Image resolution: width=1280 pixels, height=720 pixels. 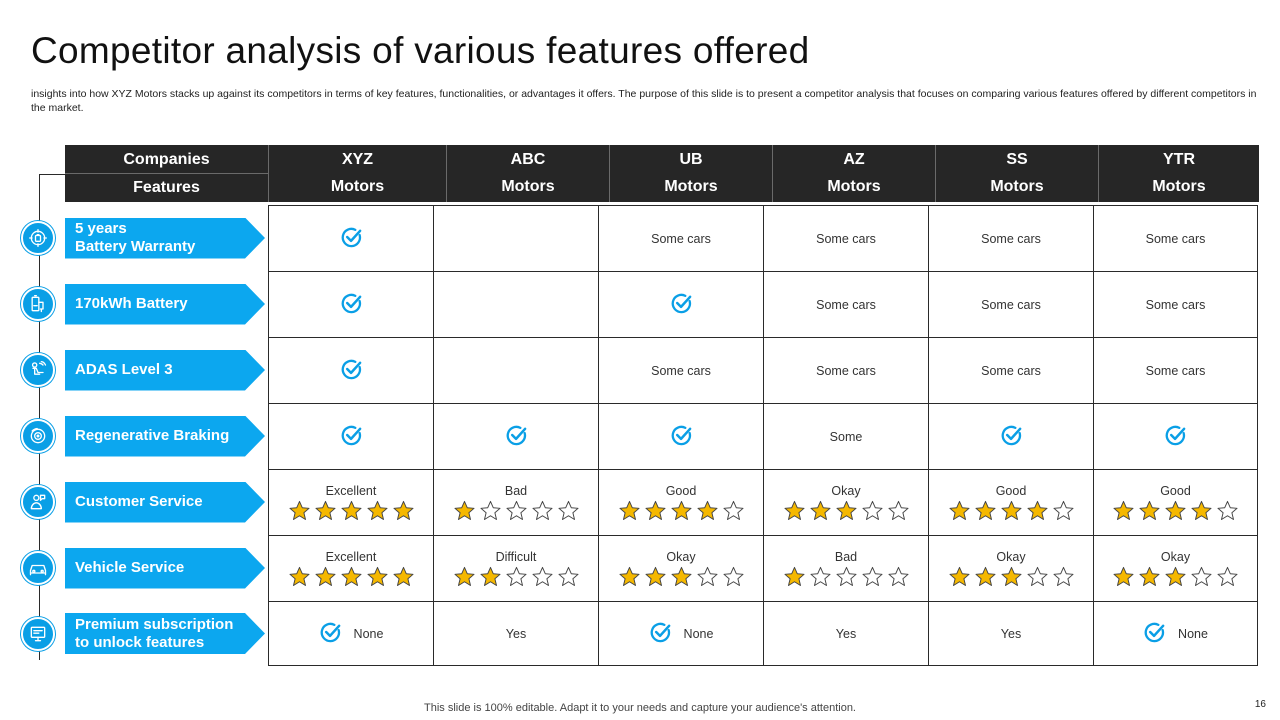 I want to click on grid-cell: Okay, so click(x=681, y=569).